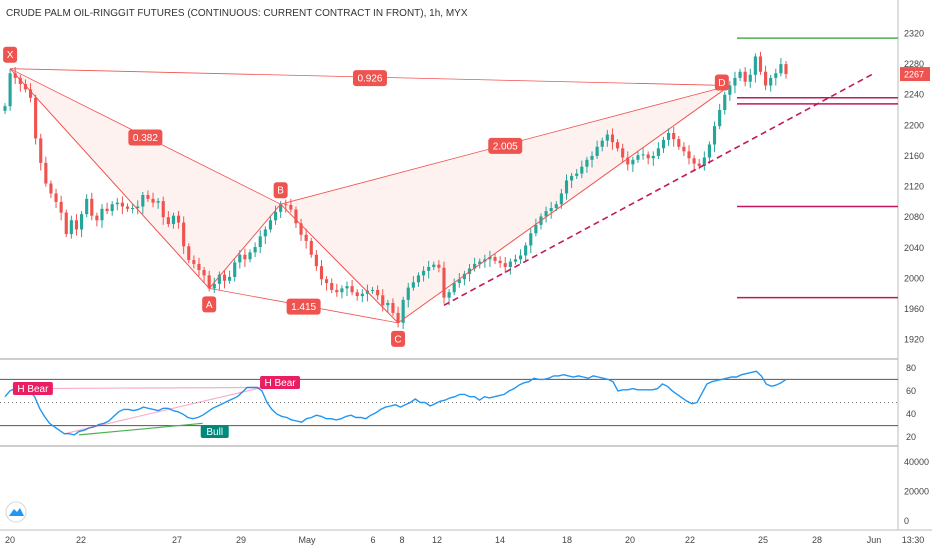 The height and width of the screenshot is (550, 932). I want to click on date-tick-label: Jun, so click(874, 540).